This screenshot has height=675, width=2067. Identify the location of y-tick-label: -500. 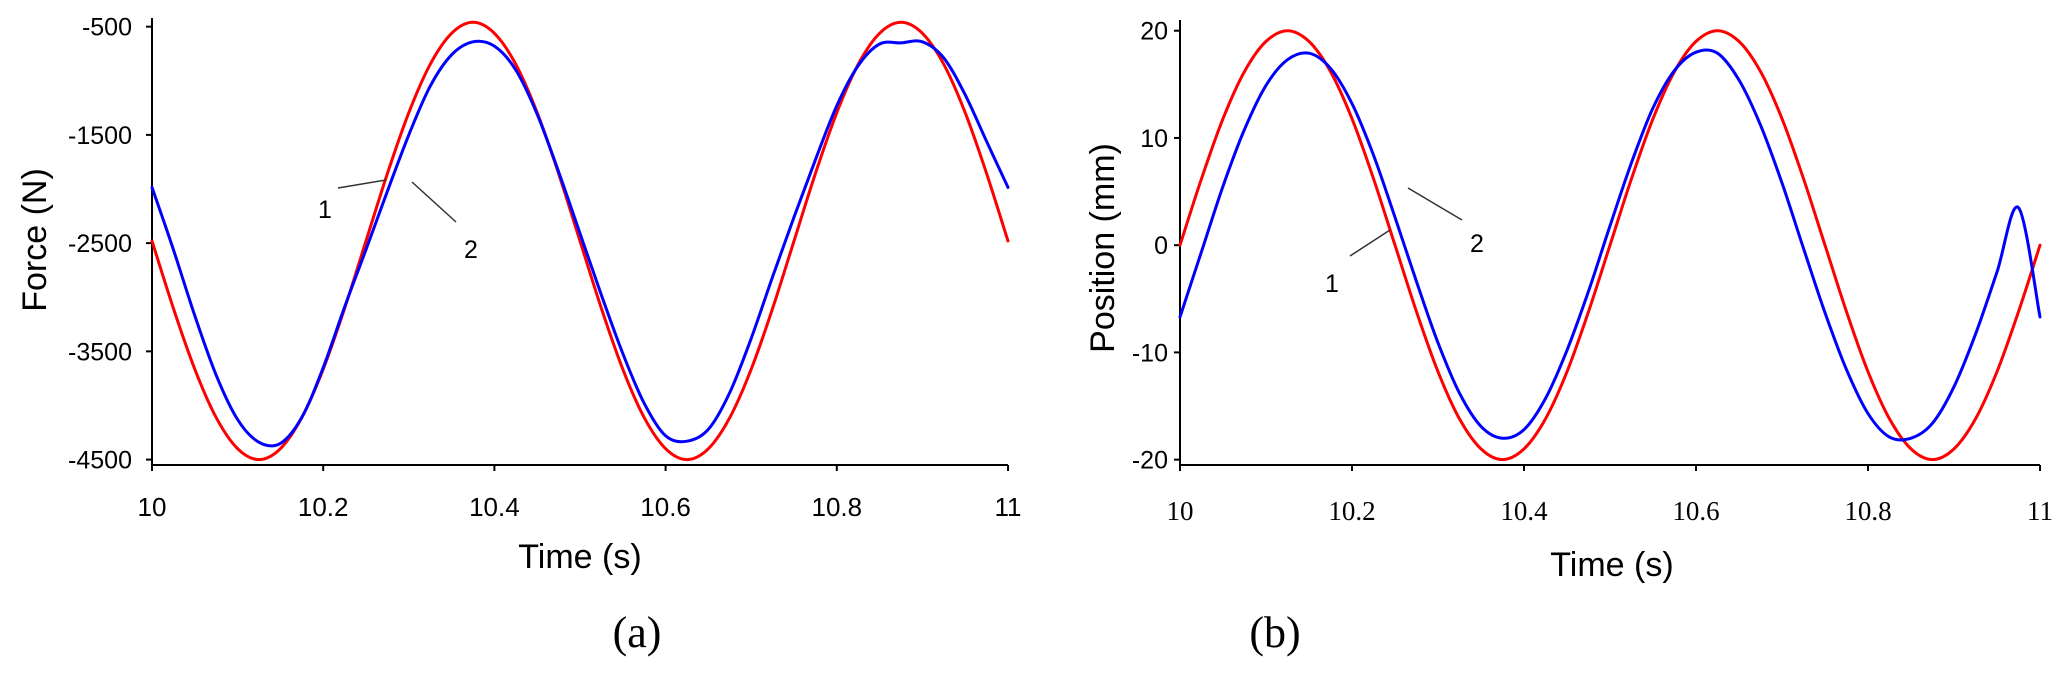
(107, 28).